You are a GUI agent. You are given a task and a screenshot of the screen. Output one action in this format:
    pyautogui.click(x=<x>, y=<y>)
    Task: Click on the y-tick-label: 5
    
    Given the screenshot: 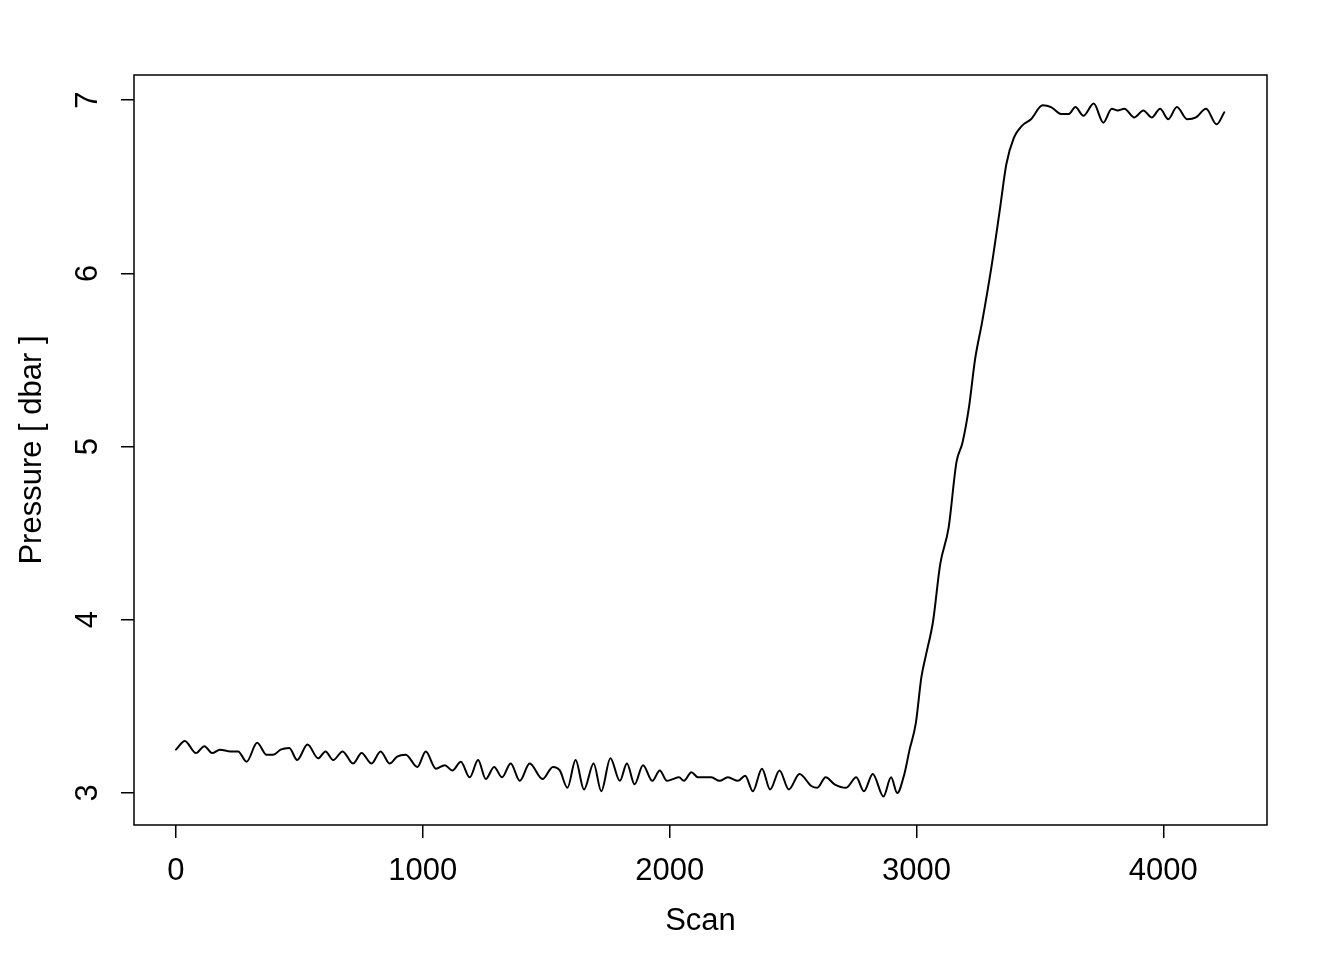 What is the action you would take?
    pyautogui.click(x=86, y=446)
    